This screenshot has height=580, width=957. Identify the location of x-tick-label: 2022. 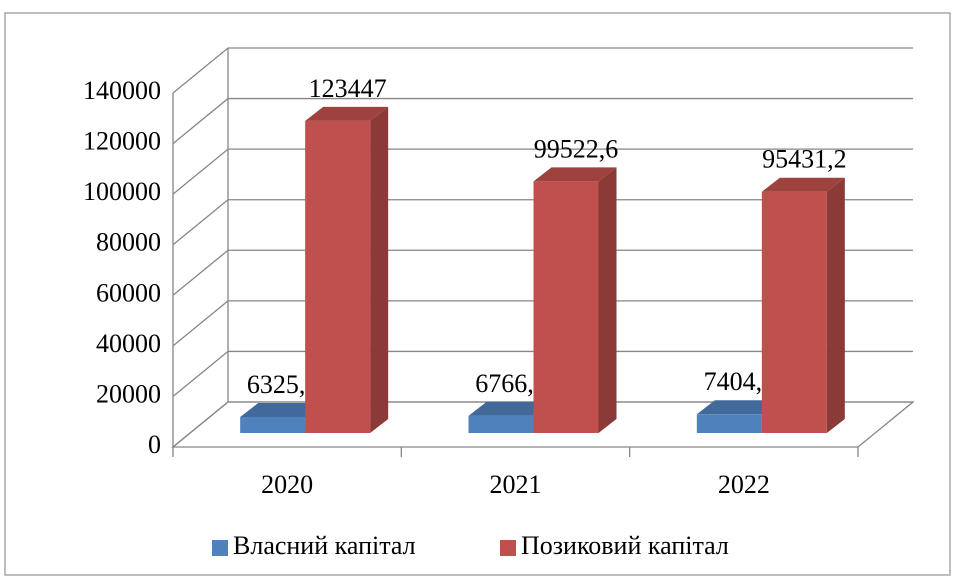
(744, 484).